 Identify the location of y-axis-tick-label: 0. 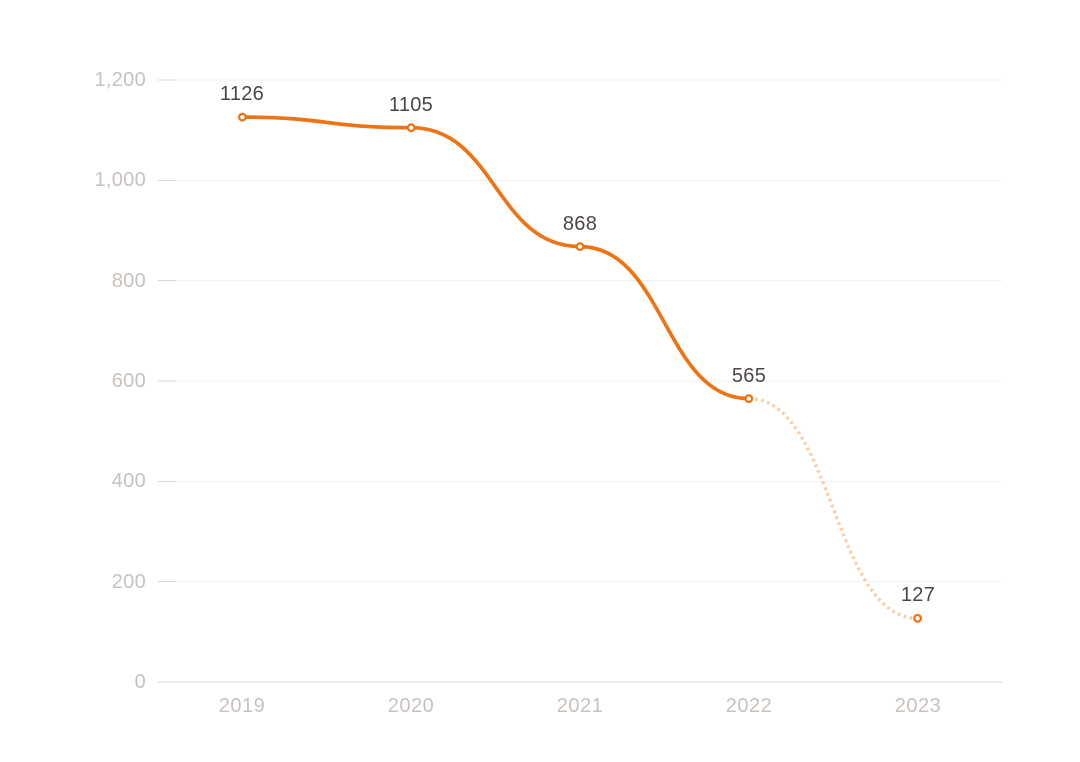
(140, 682).